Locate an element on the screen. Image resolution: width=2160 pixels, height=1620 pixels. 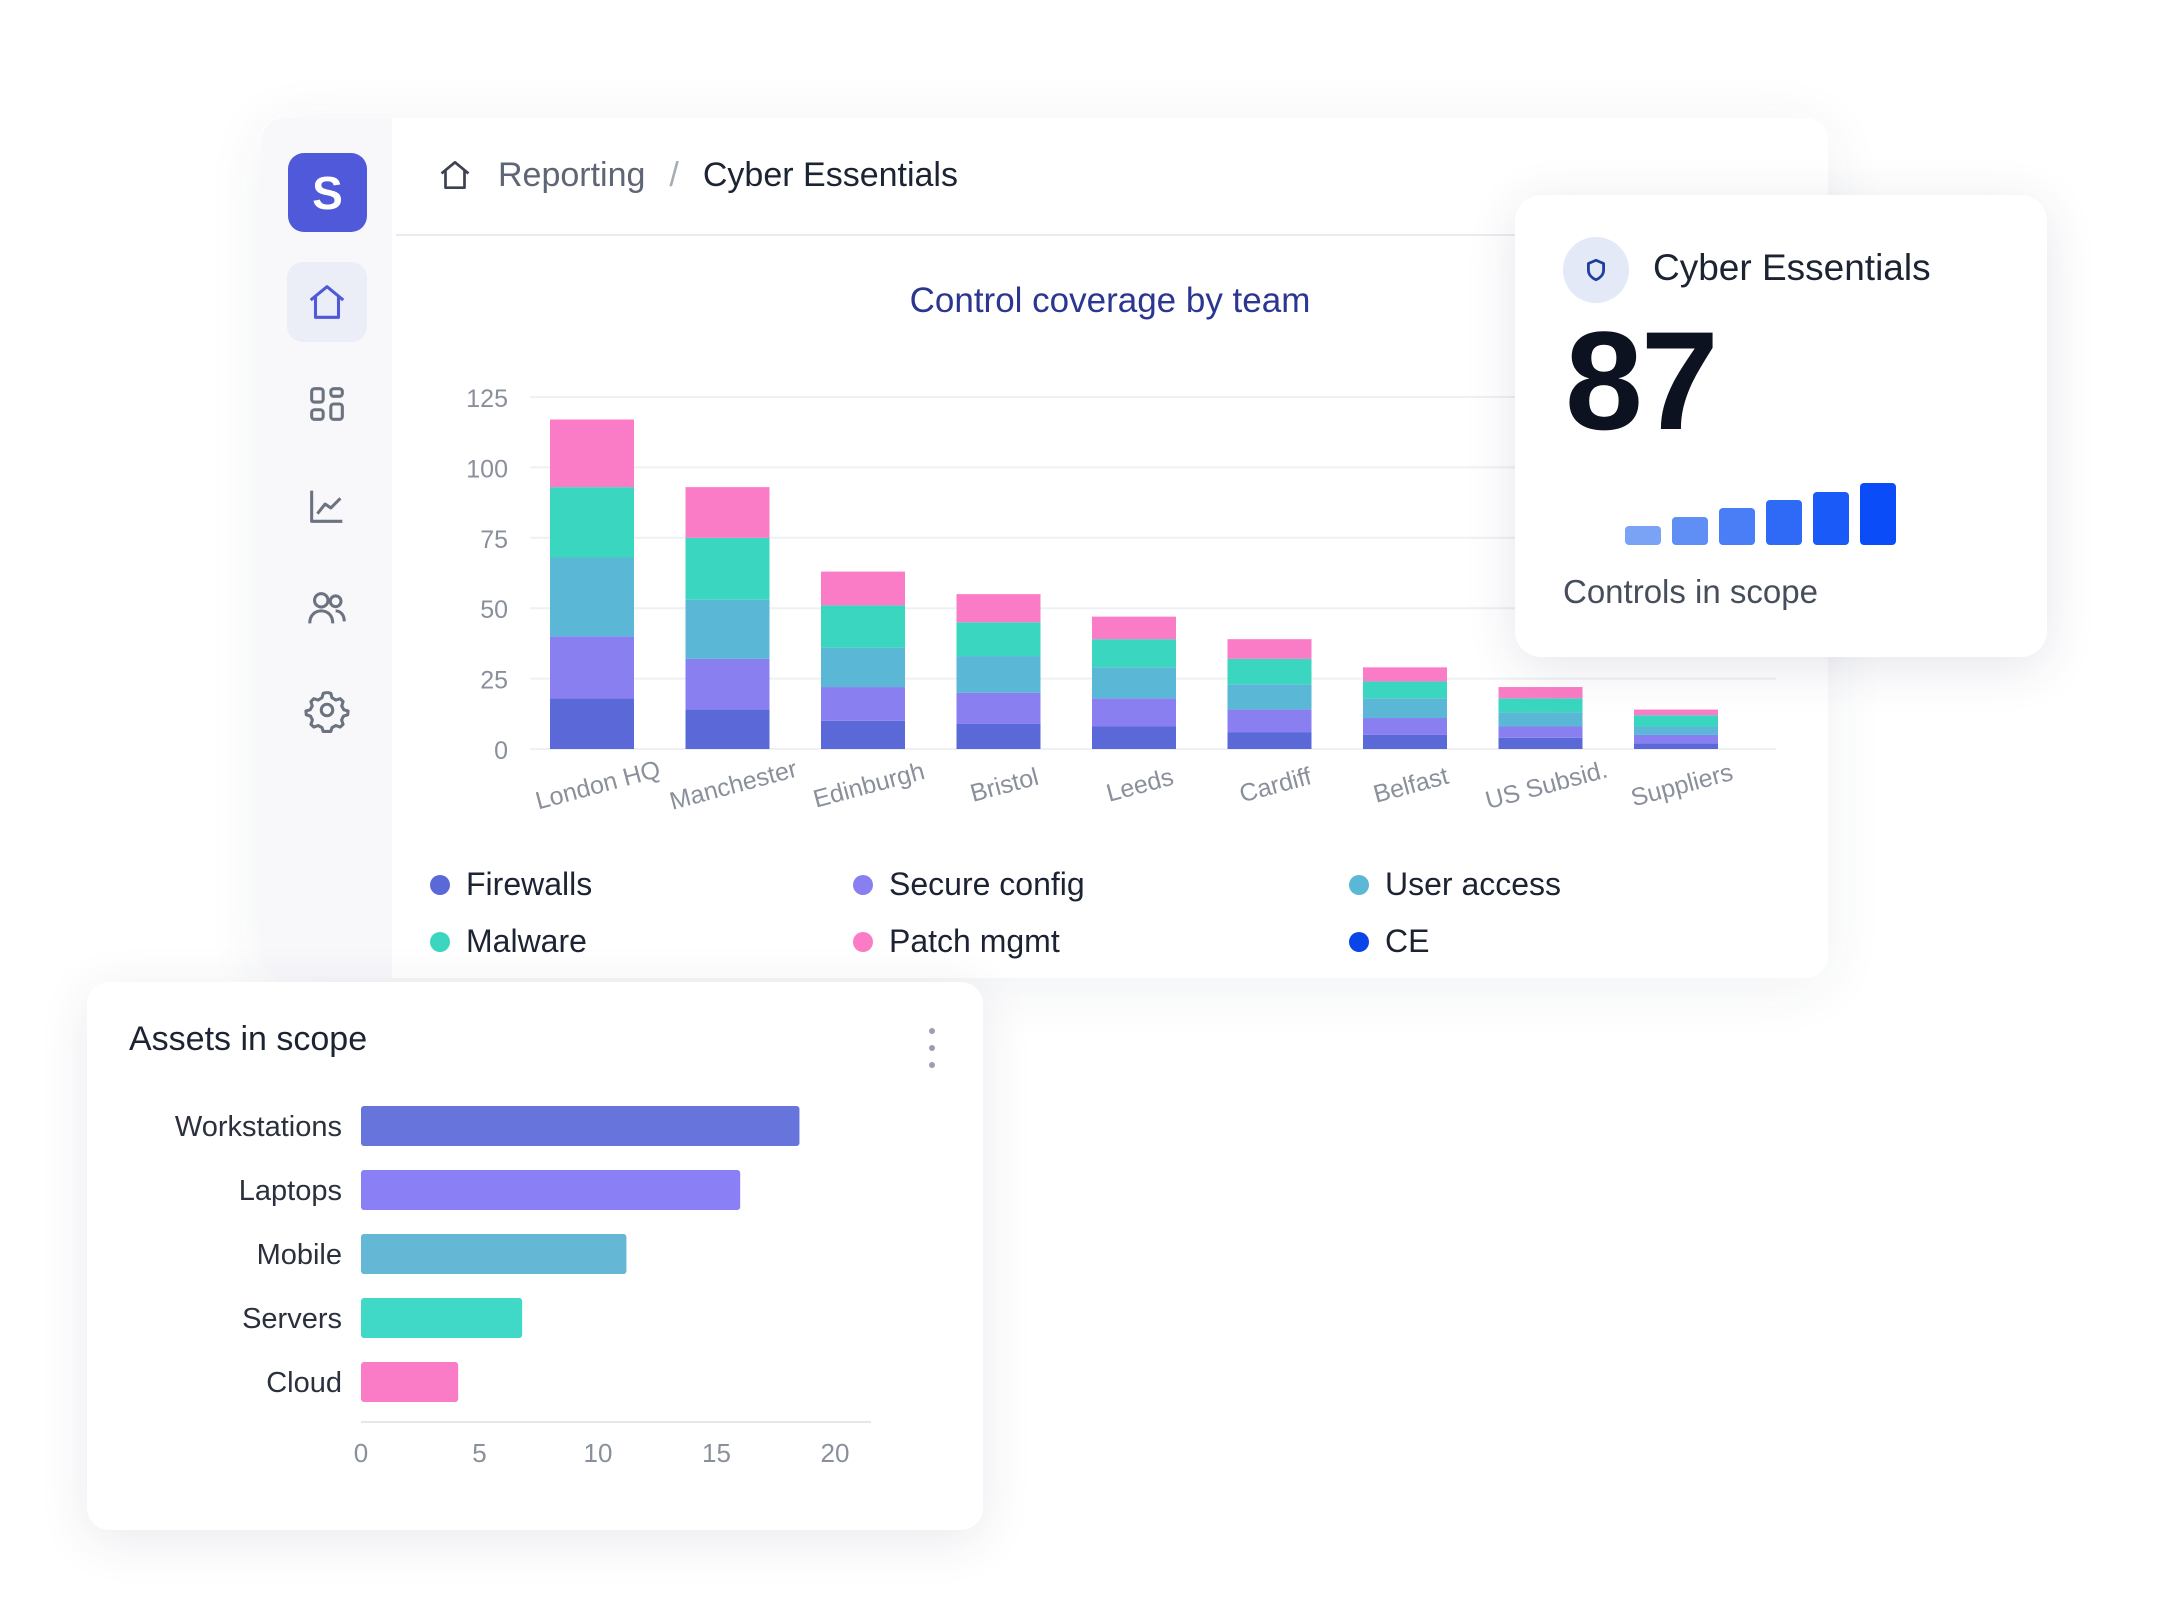
x-tick-label: Leeds is located at coordinates (1139, 785).